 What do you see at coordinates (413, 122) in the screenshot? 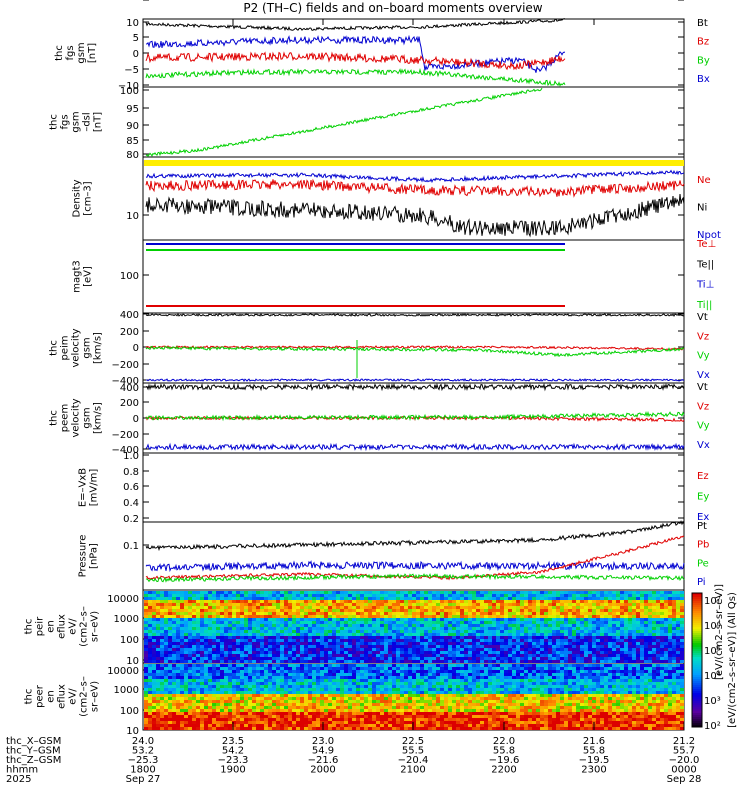
I see `panel-frame` at bounding box center [413, 122].